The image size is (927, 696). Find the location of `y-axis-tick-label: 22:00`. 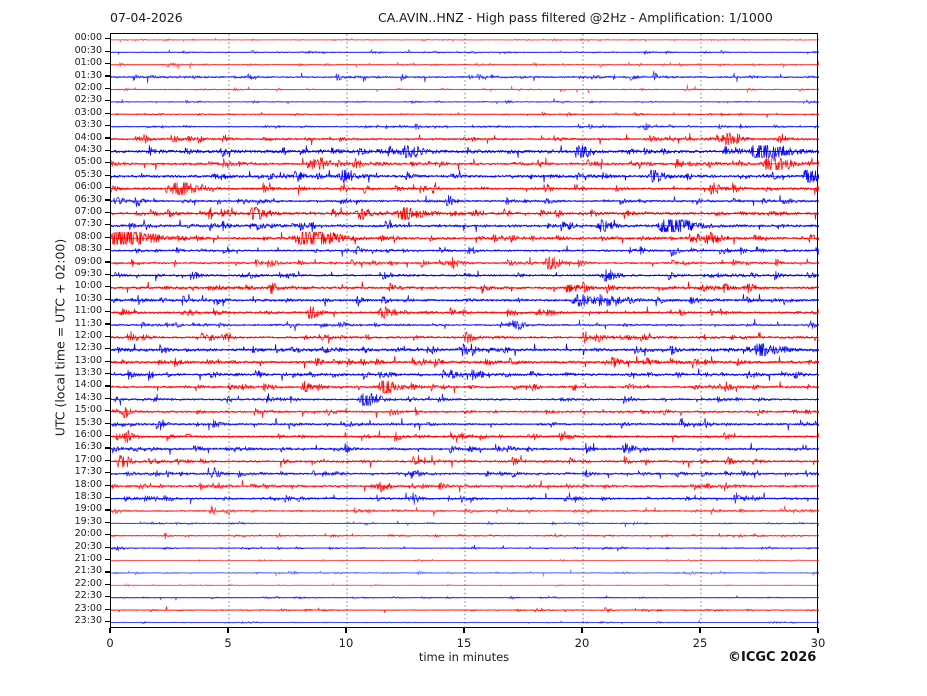

y-axis-tick-label: 22:00 is located at coordinates (88, 583).